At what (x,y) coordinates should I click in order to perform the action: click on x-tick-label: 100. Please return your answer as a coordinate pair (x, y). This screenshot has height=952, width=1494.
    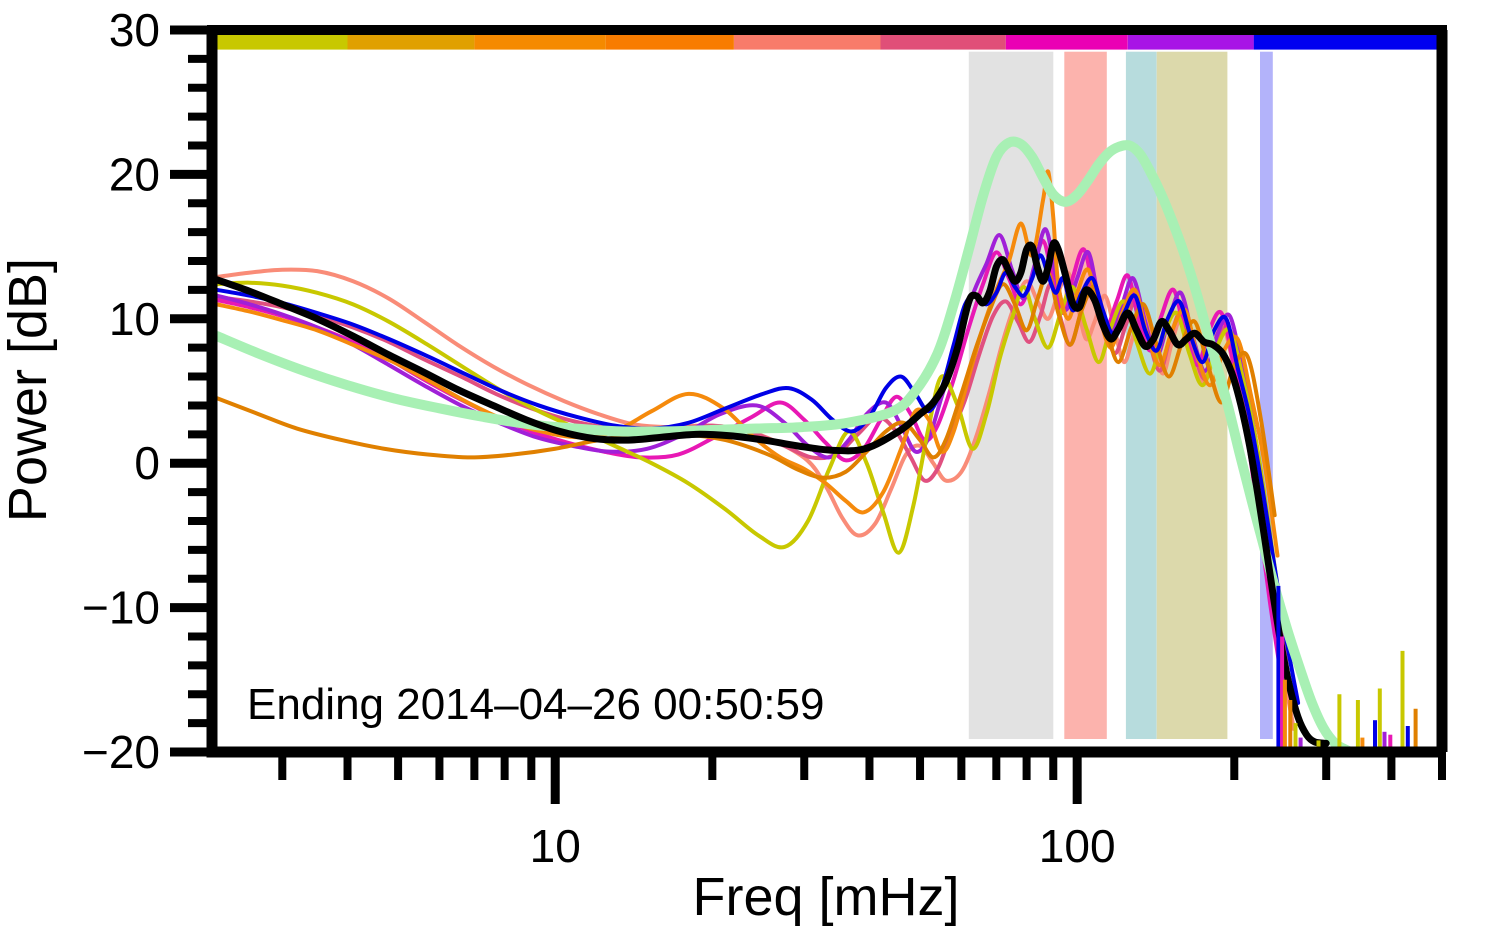
    Looking at the image, I should click on (1077, 846).